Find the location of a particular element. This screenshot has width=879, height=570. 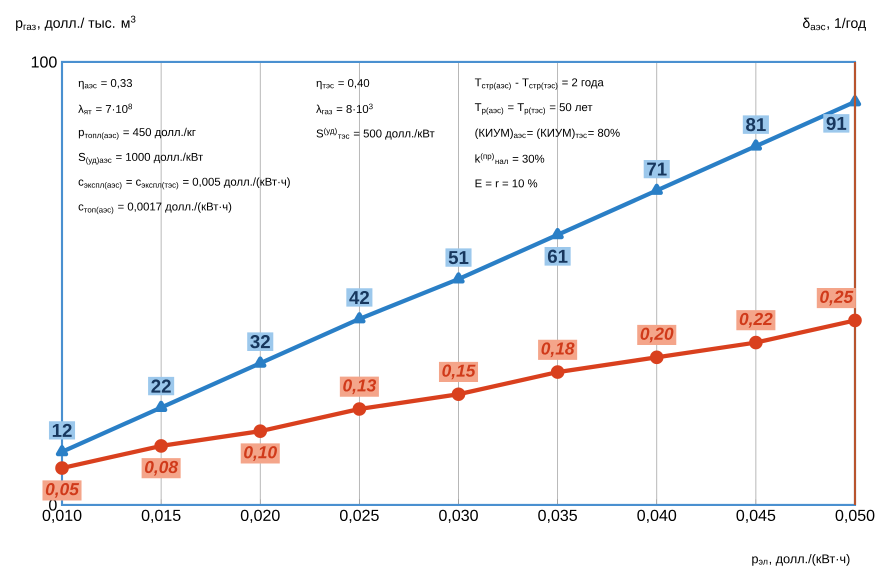

data-label: 12 is located at coordinates (62, 430).